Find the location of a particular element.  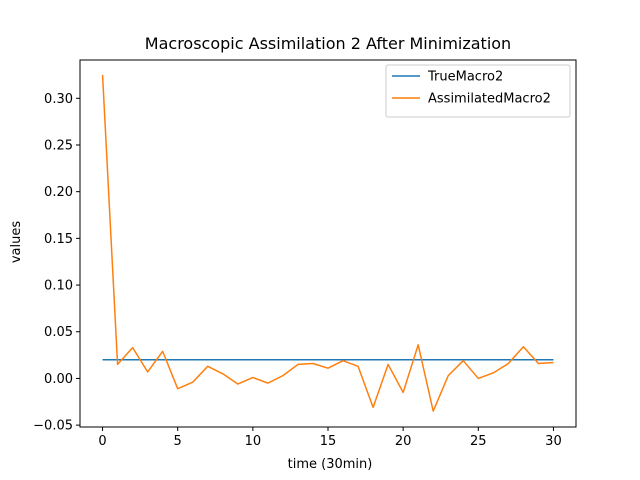

x-axis-ticks: 0 5 10 15 20 25 30 is located at coordinates (330, 438).